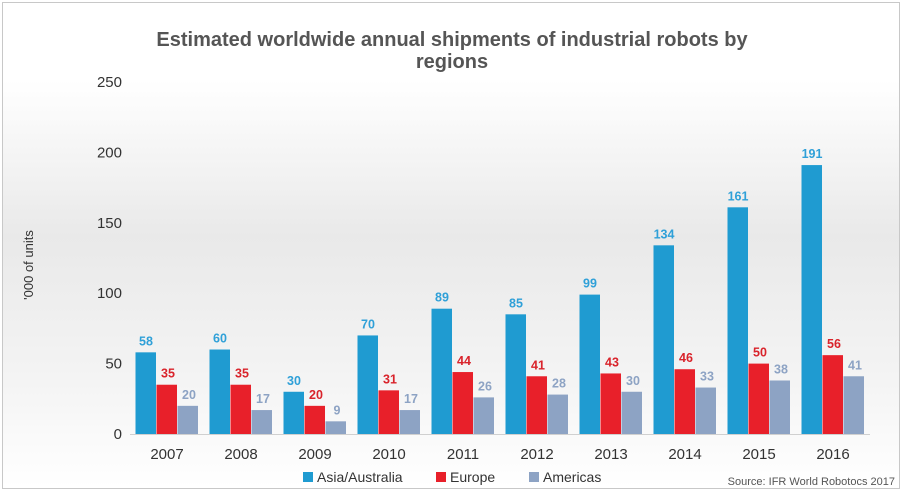 Image resolution: width=904 pixels, height=493 pixels. Describe the element at coordinates (834, 344) in the screenshot. I see `data-label: 56` at that location.